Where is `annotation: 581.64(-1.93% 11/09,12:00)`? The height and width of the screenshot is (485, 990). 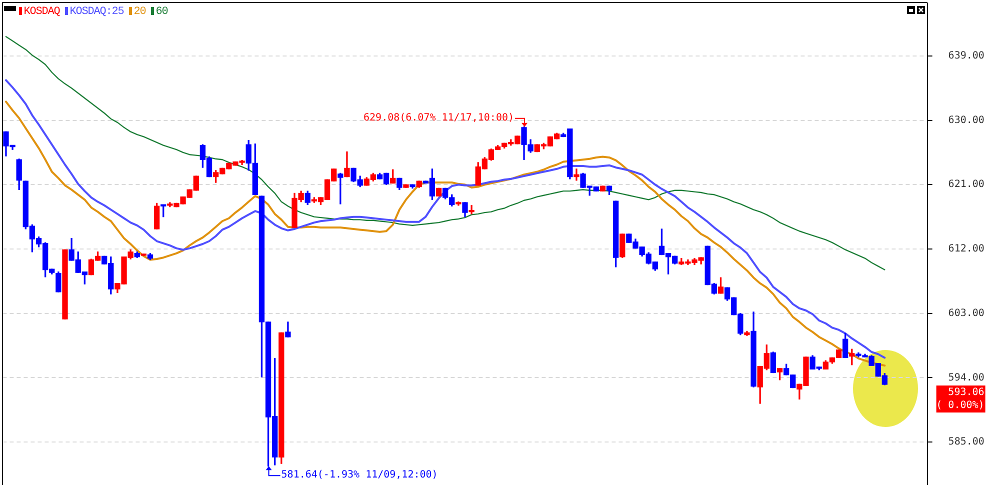
annotation: 581.64(-1.93% 11/09,12:00) is located at coordinates (359, 475).